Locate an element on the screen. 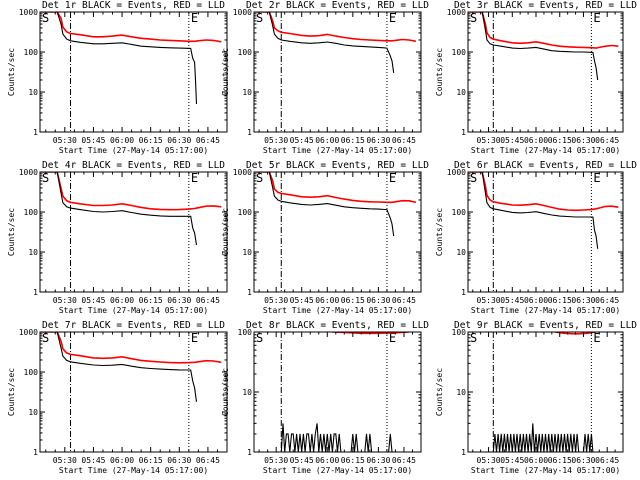 The height and width of the screenshot is (480, 640). chart-title: Det 4r BLACK = Events, RED = LLD is located at coordinates (133, 165).